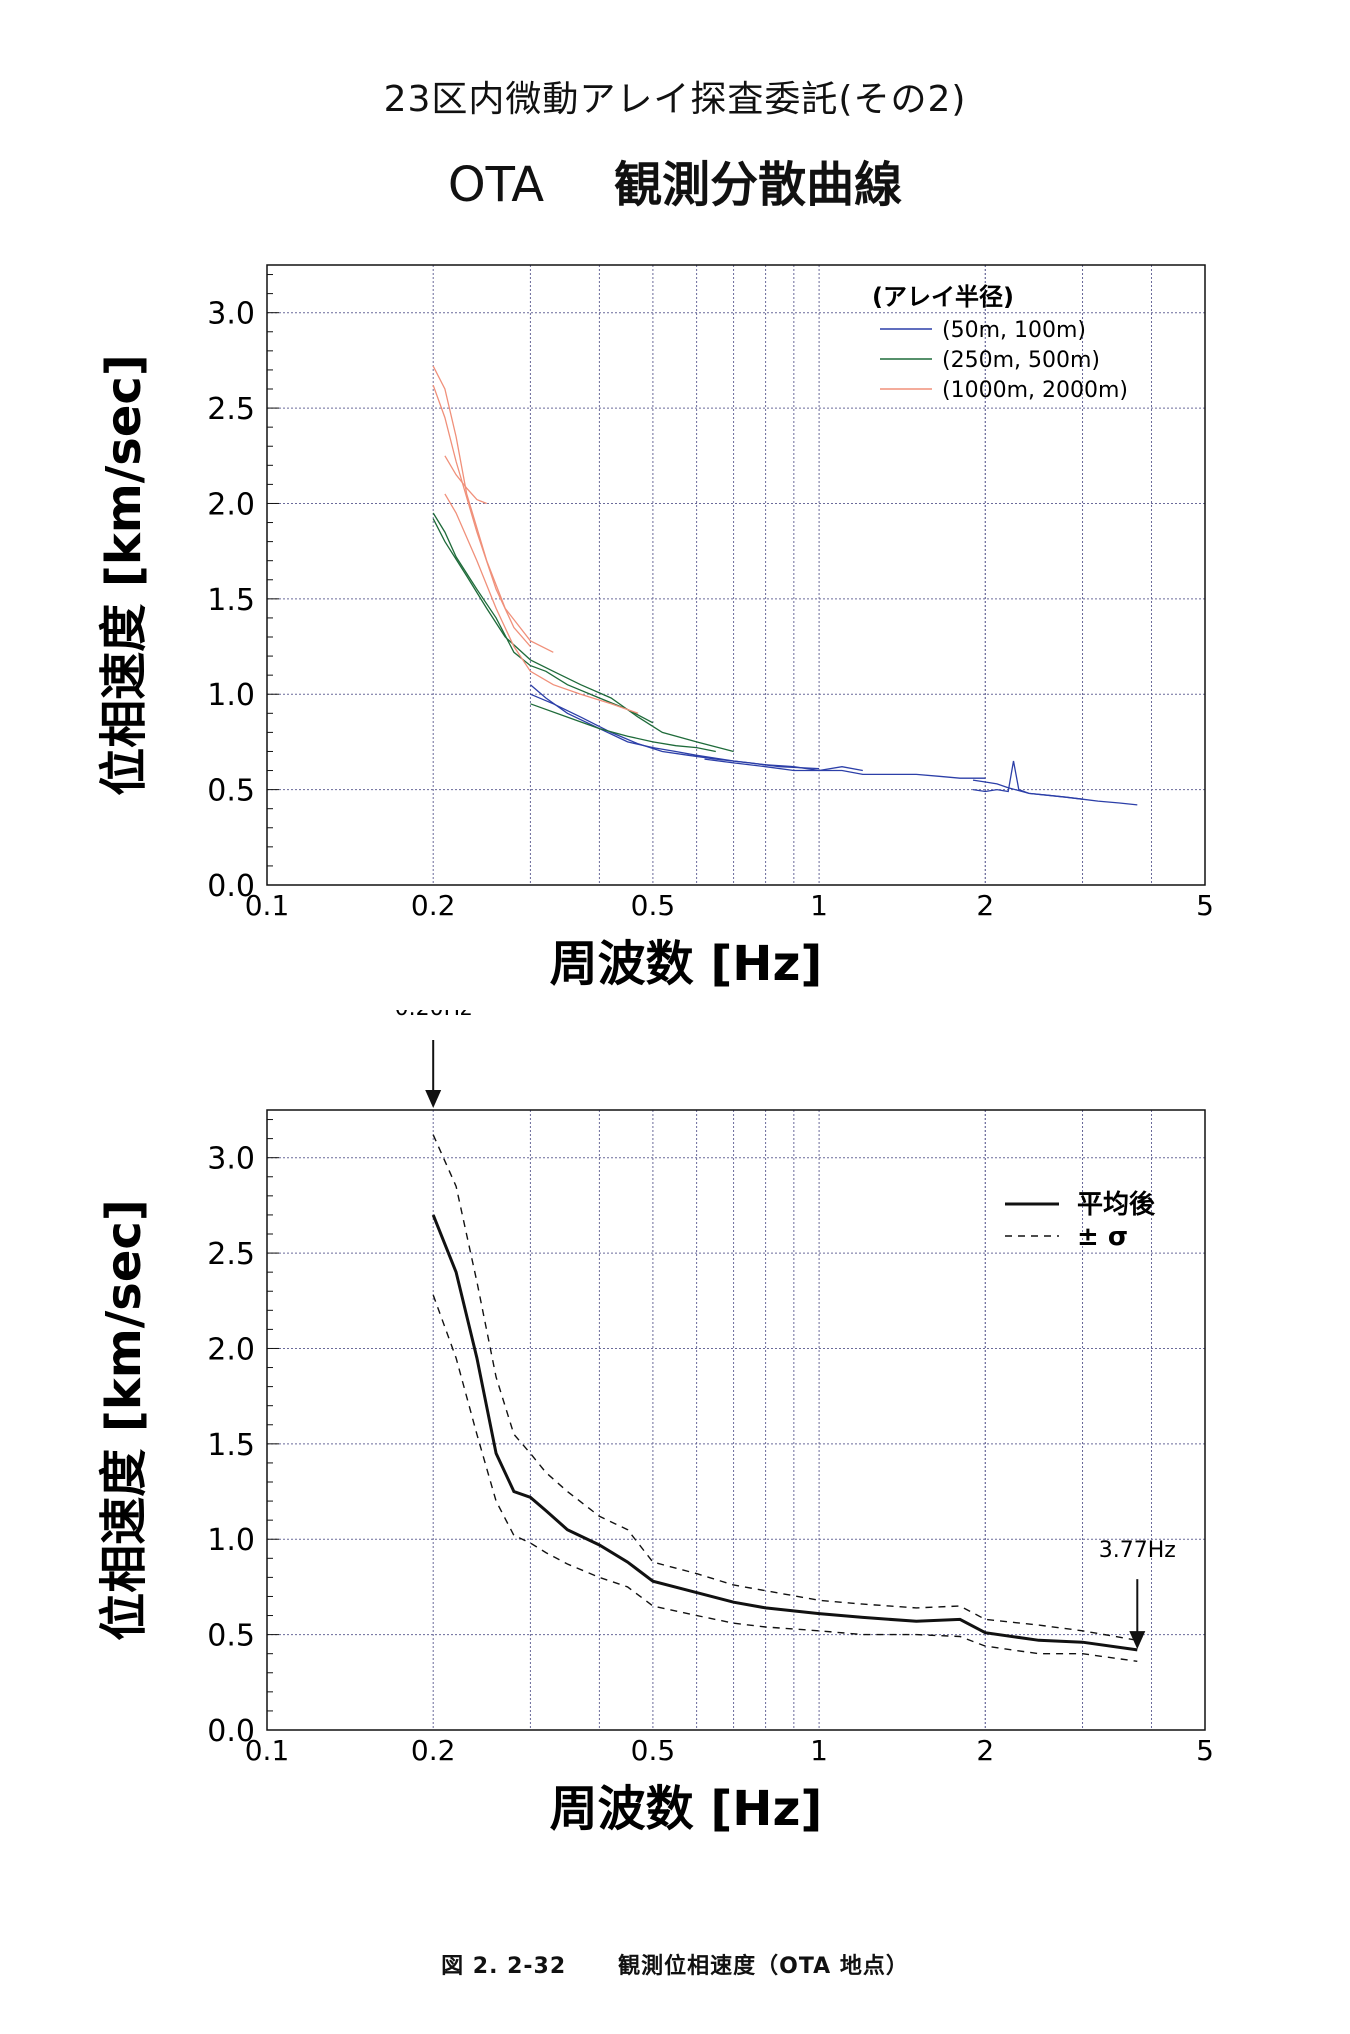  Describe the element at coordinates (504, 1966) in the screenshot. I see `caption-number: 図 2. 2-32` at that location.